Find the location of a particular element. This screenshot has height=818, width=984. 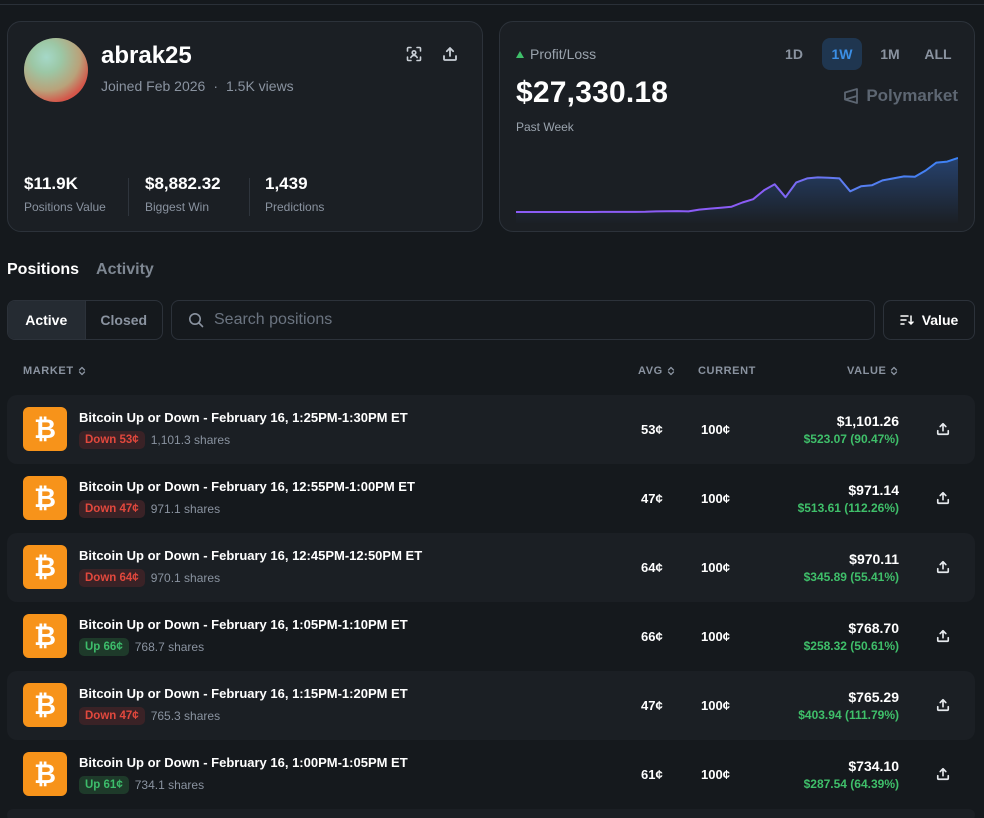

position-value: $1,101.26 is located at coordinates (867, 421).